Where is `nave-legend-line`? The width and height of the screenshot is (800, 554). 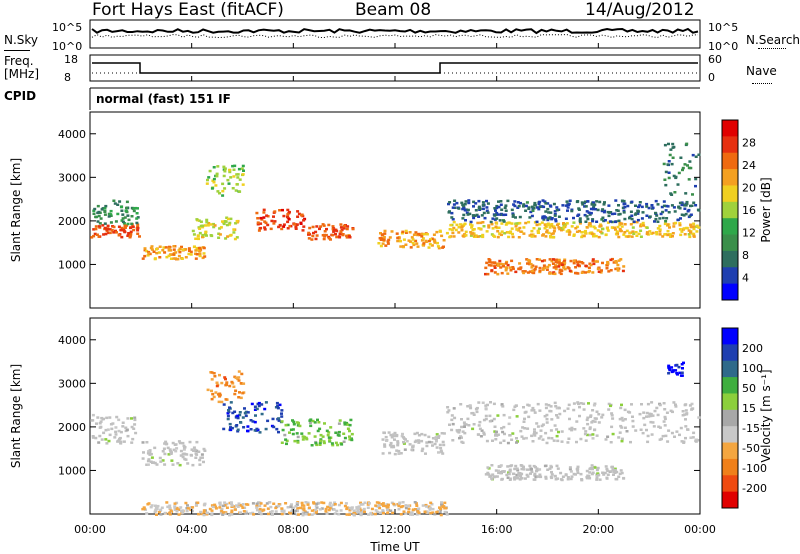
nave-legend-line is located at coordinates (762, 83).